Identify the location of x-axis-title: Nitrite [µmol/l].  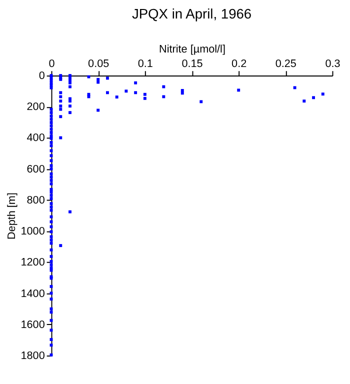
(192, 49).